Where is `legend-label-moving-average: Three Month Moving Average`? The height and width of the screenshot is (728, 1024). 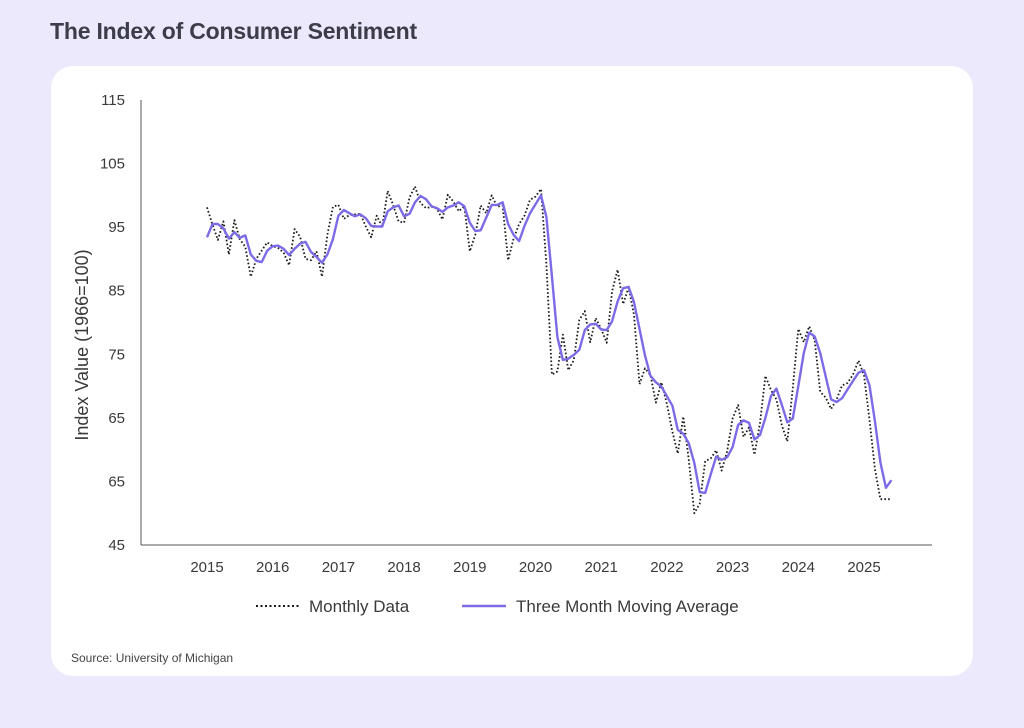 legend-label-moving-average: Three Month Moving Average is located at coordinates (627, 606).